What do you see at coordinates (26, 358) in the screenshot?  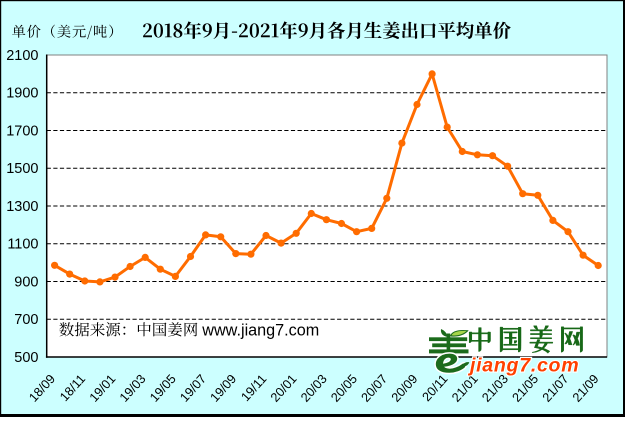 I see `svg-text: 500` at bounding box center [26, 358].